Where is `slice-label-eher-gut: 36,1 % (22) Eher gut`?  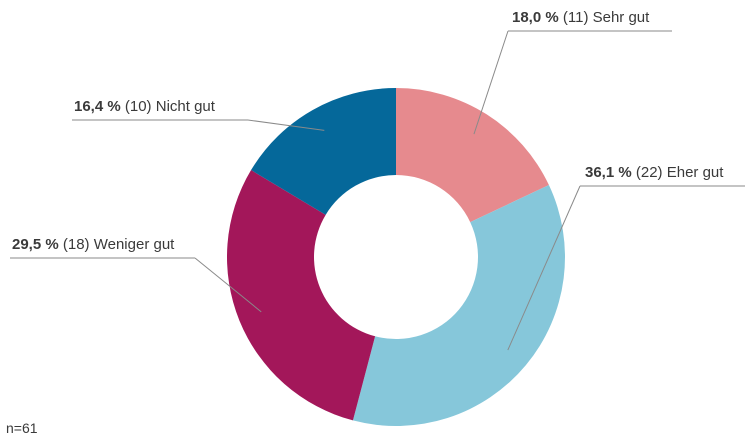
slice-label-eher-gut: 36,1 % (22) Eher gut is located at coordinates (654, 172).